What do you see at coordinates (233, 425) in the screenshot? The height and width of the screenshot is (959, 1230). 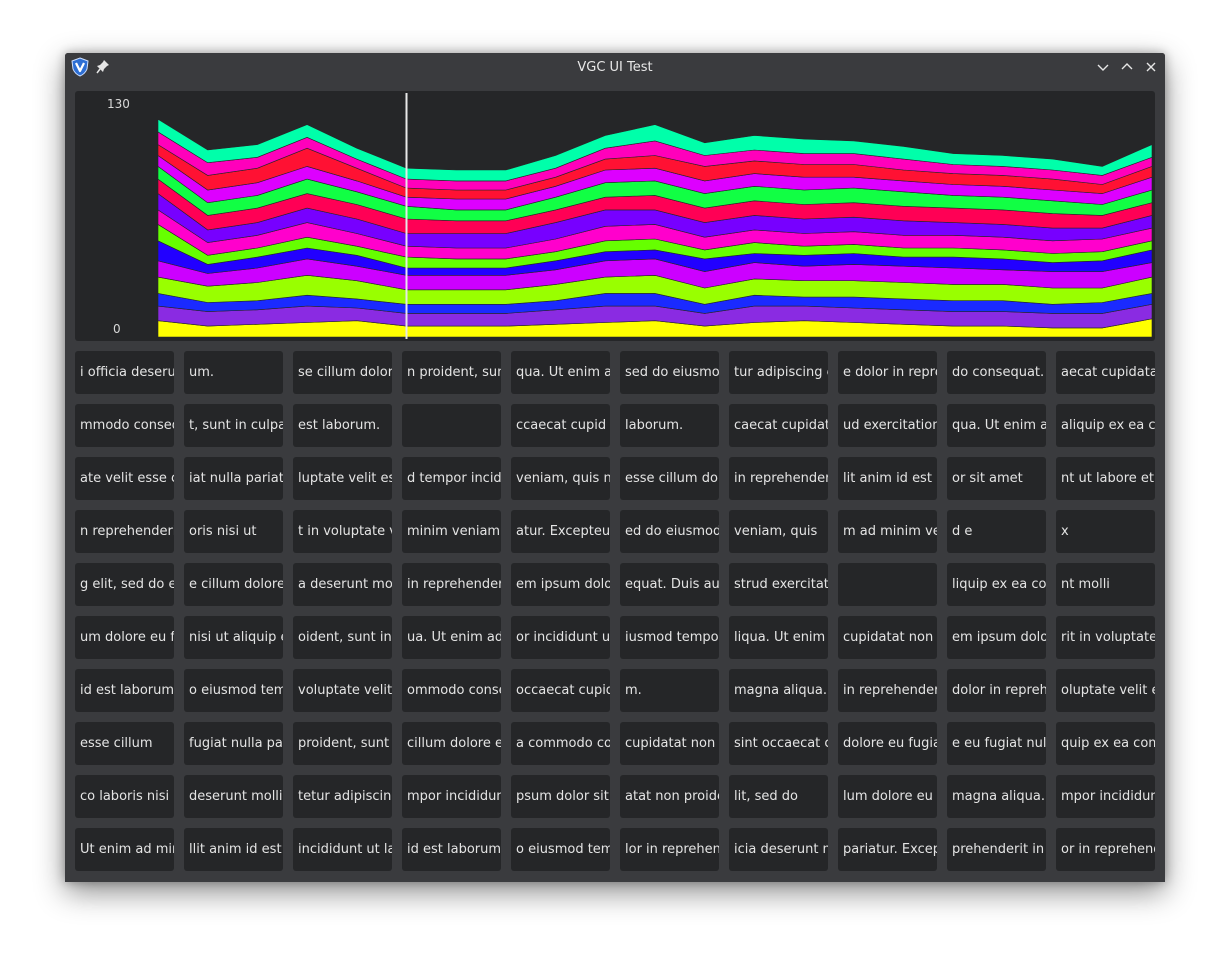 I see `grid-cell: t, sunt in culpa` at bounding box center [233, 425].